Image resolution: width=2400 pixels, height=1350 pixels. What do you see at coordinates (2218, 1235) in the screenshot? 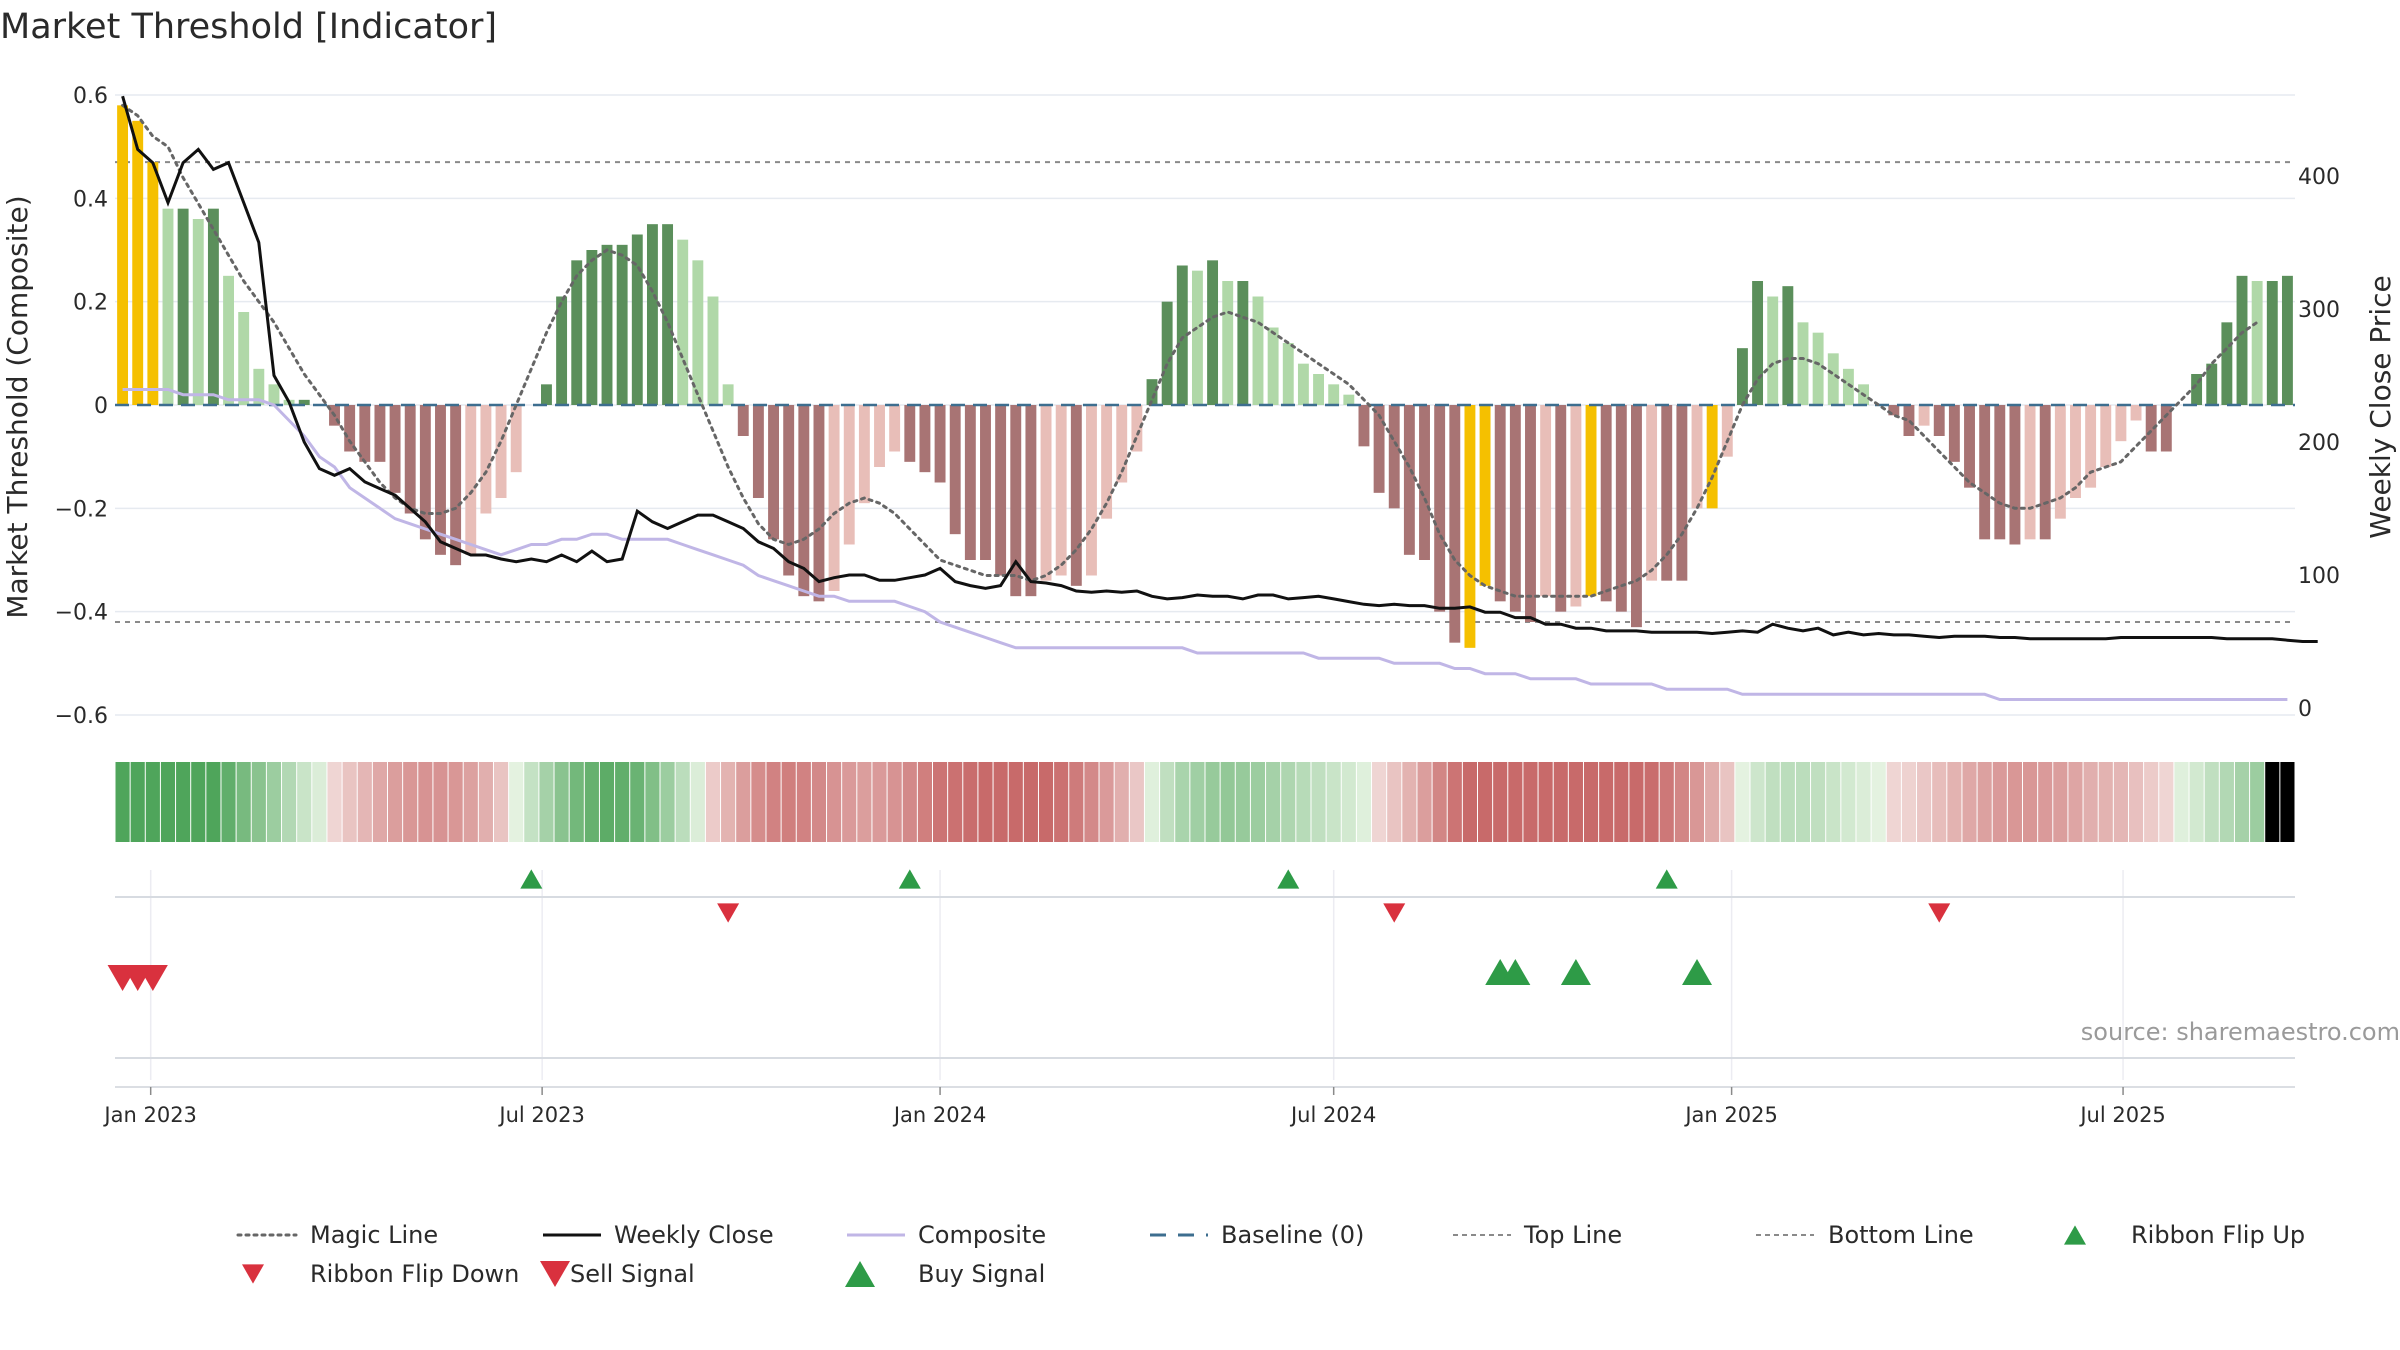
I see `legend-label: Ribbon Flip Up` at bounding box center [2218, 1235].